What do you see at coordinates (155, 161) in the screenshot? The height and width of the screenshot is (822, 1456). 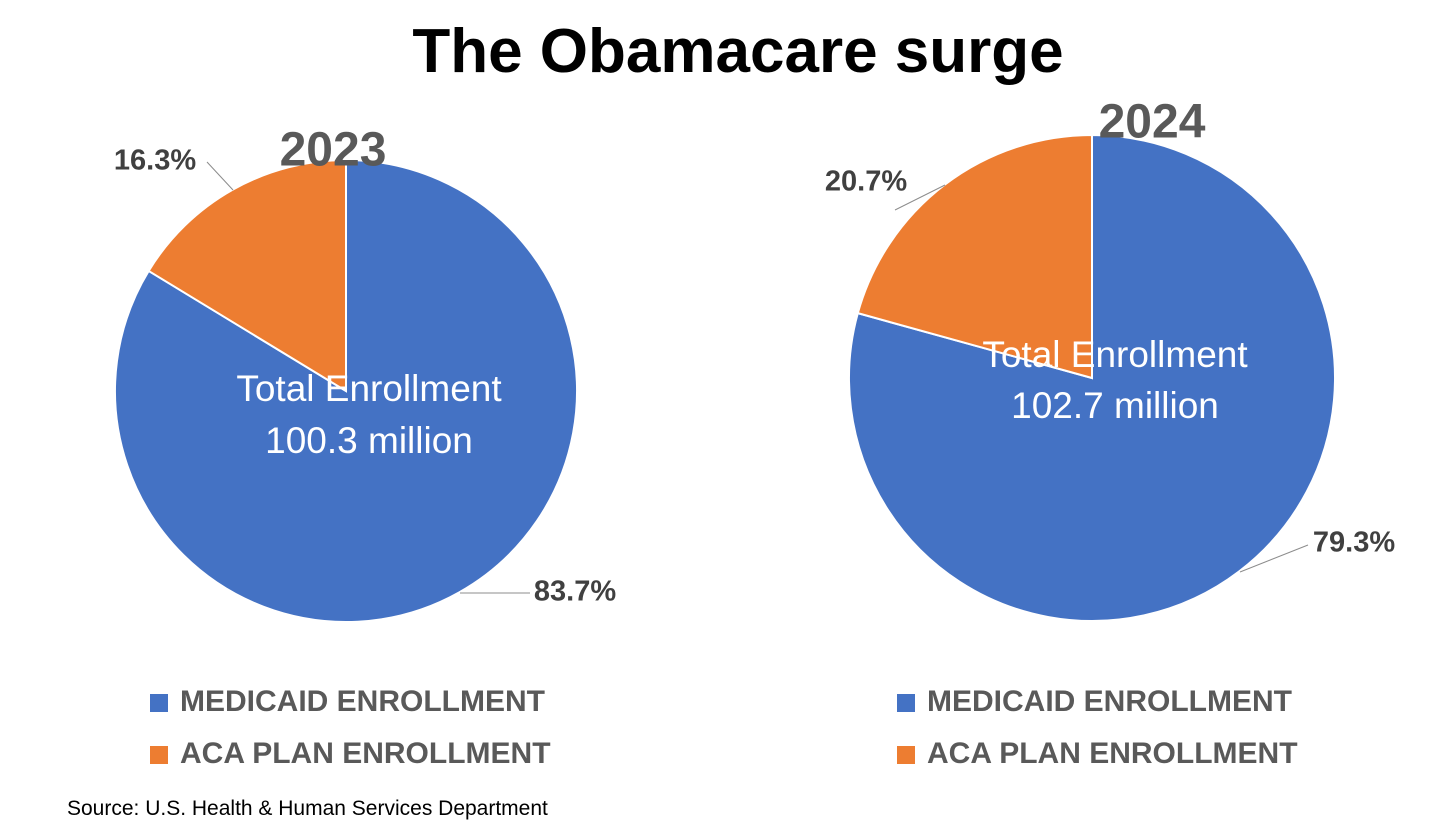 I see `data-label-aca-2023: 16.3%` at bounding box center [155, 161].